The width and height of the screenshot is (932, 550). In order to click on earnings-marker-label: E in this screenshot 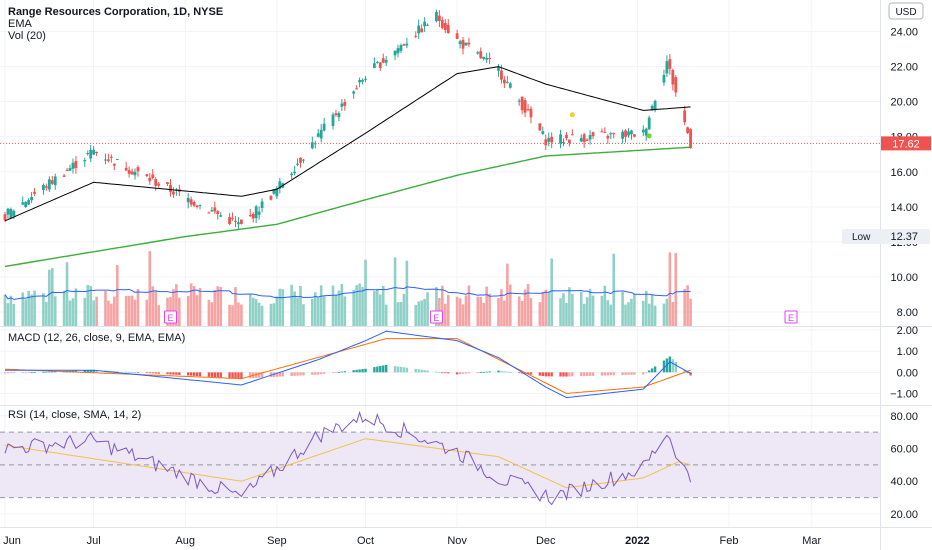, I will do `click(436, 318)`.